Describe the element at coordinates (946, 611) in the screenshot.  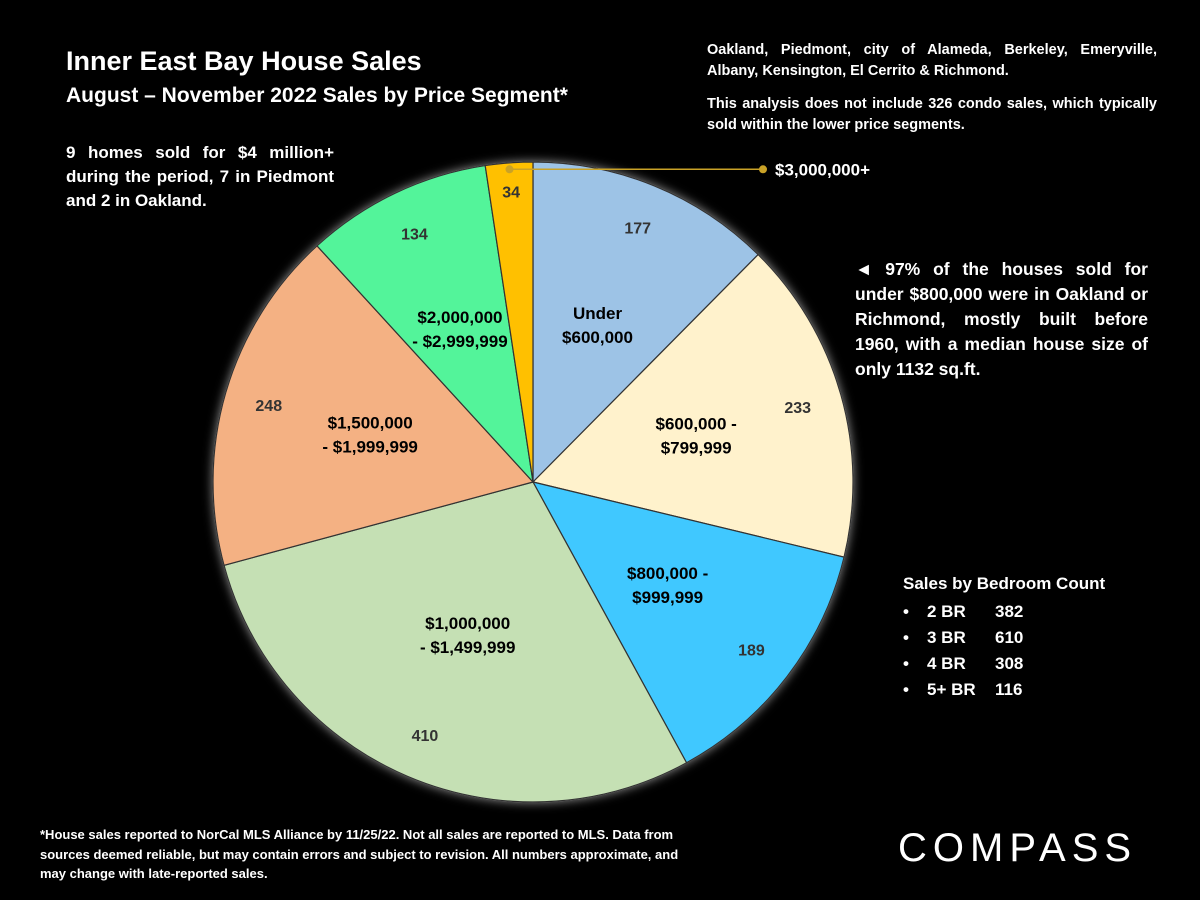
I see `bedroom-label: 2 BR` at that location.